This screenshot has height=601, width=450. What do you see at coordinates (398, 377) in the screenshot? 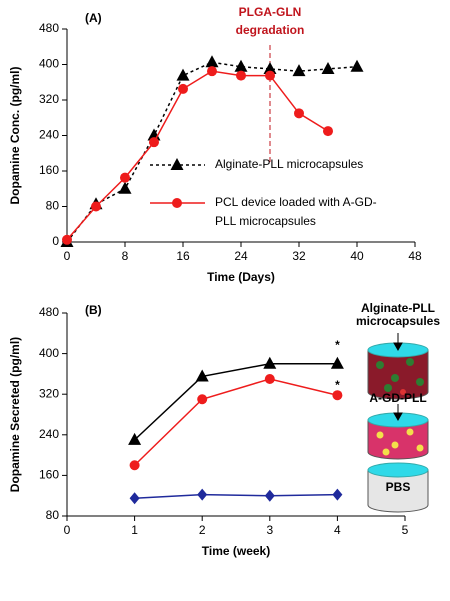
I see `arrows` at bounding box center [398, 377].